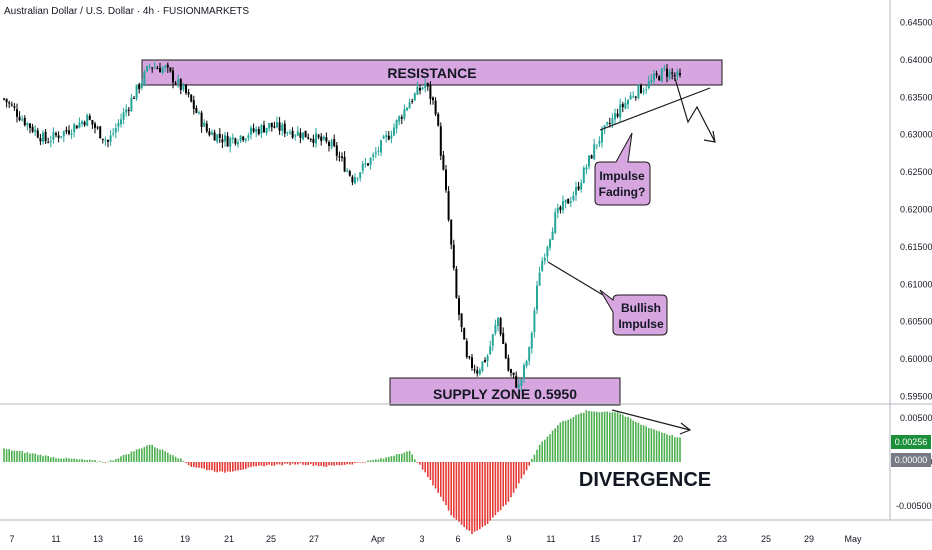 This screenshot has width=932, height=550. I want to click on price-tick-label: 0.60500, so click(916, 322).